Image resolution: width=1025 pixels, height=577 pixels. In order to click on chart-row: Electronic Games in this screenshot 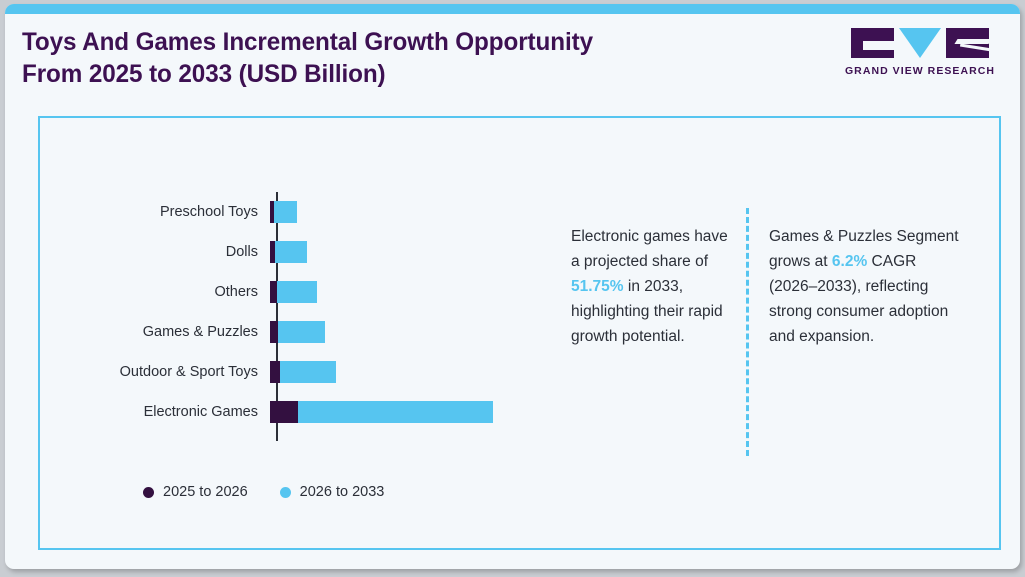, I will do `click(305, 412)`.